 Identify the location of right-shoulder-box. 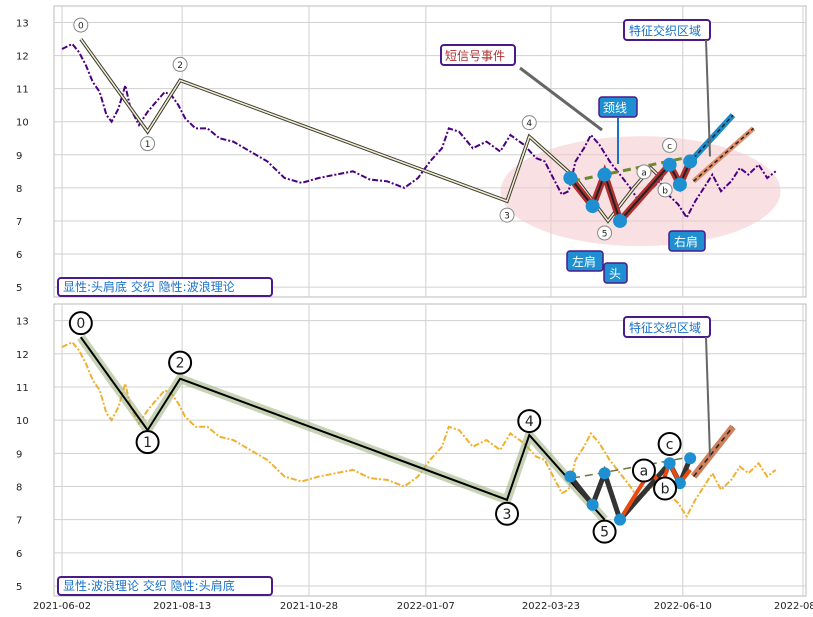
(687, 241).